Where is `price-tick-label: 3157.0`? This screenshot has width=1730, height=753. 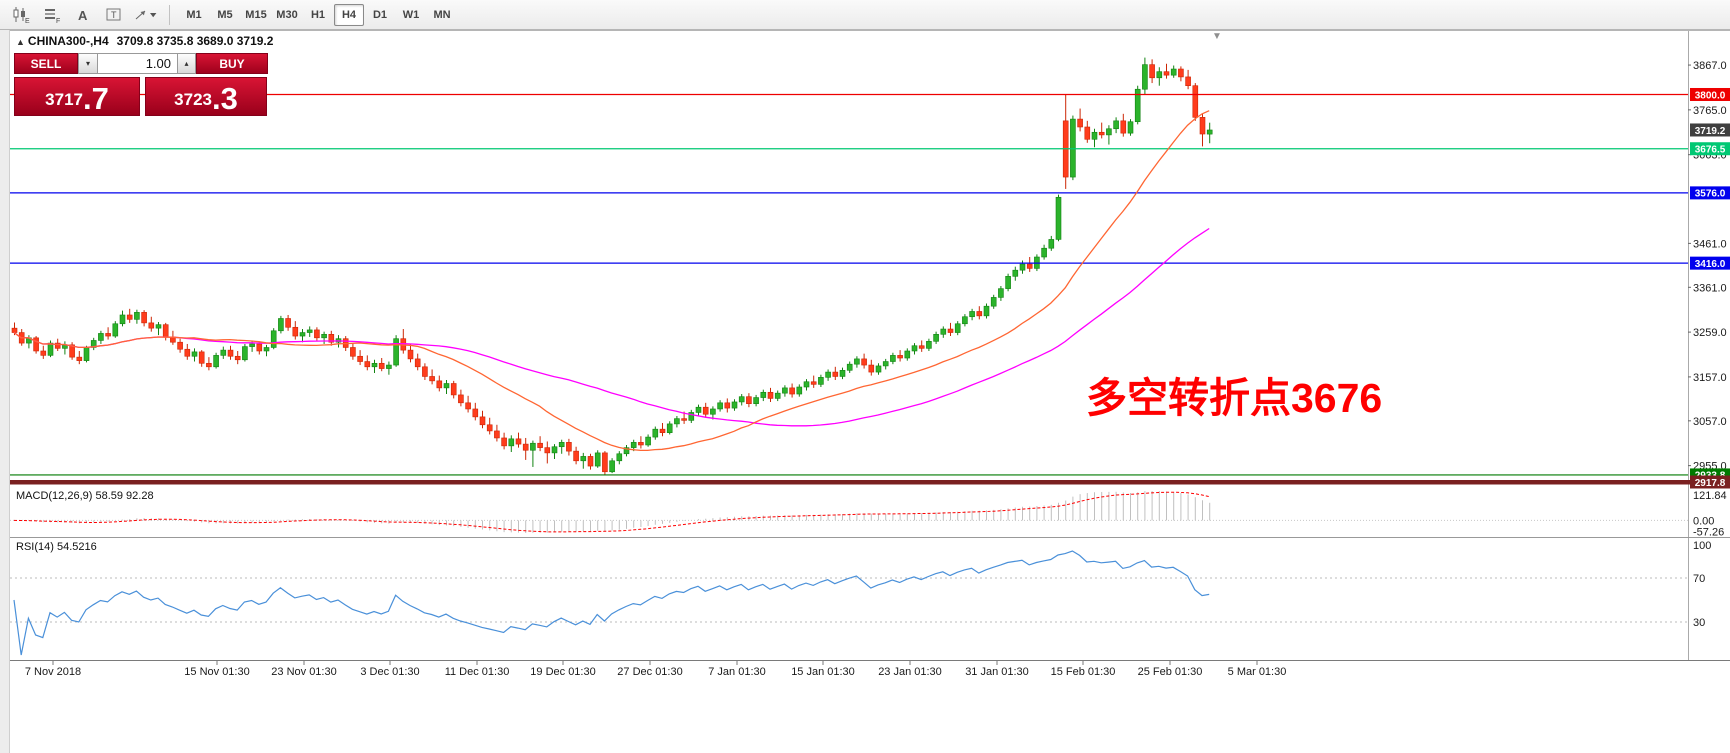 price-tick-label: 3157.0 is located at coordinates (1710, 378).